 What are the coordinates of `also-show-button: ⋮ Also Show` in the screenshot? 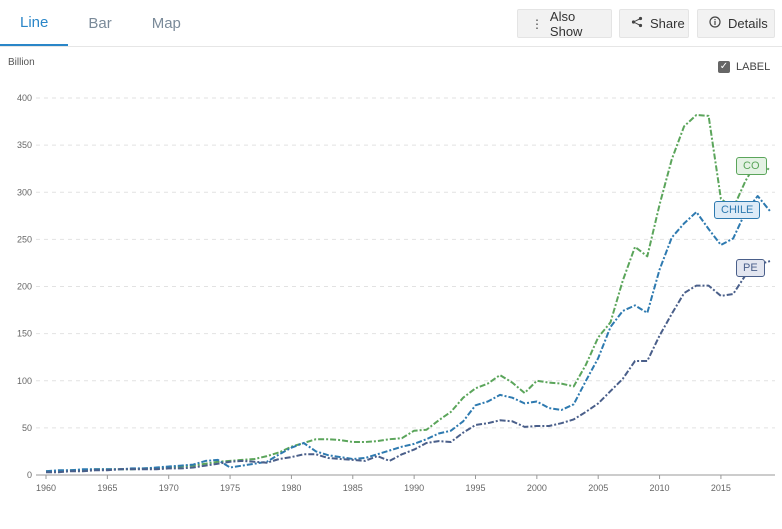 It's located at (564, 23).